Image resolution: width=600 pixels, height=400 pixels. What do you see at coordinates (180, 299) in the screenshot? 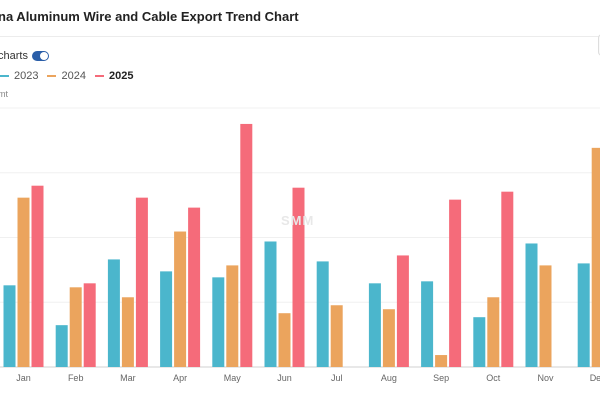
I see `bar-2024-apr` at bounding box center [180, 299].